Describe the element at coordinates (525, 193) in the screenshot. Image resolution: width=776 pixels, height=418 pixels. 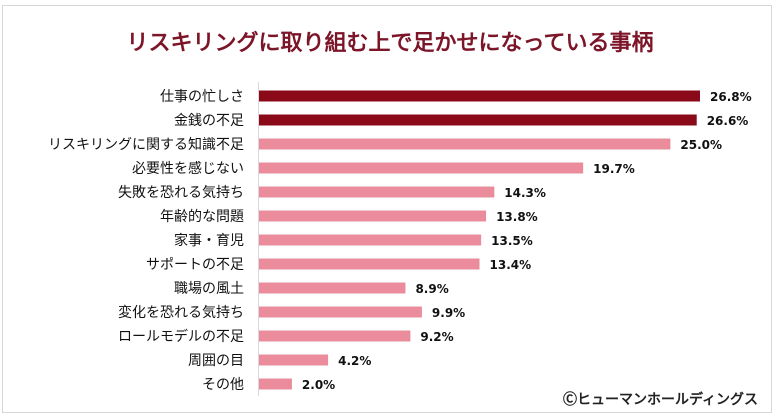
I see `data-label: 14.3%` at that location.